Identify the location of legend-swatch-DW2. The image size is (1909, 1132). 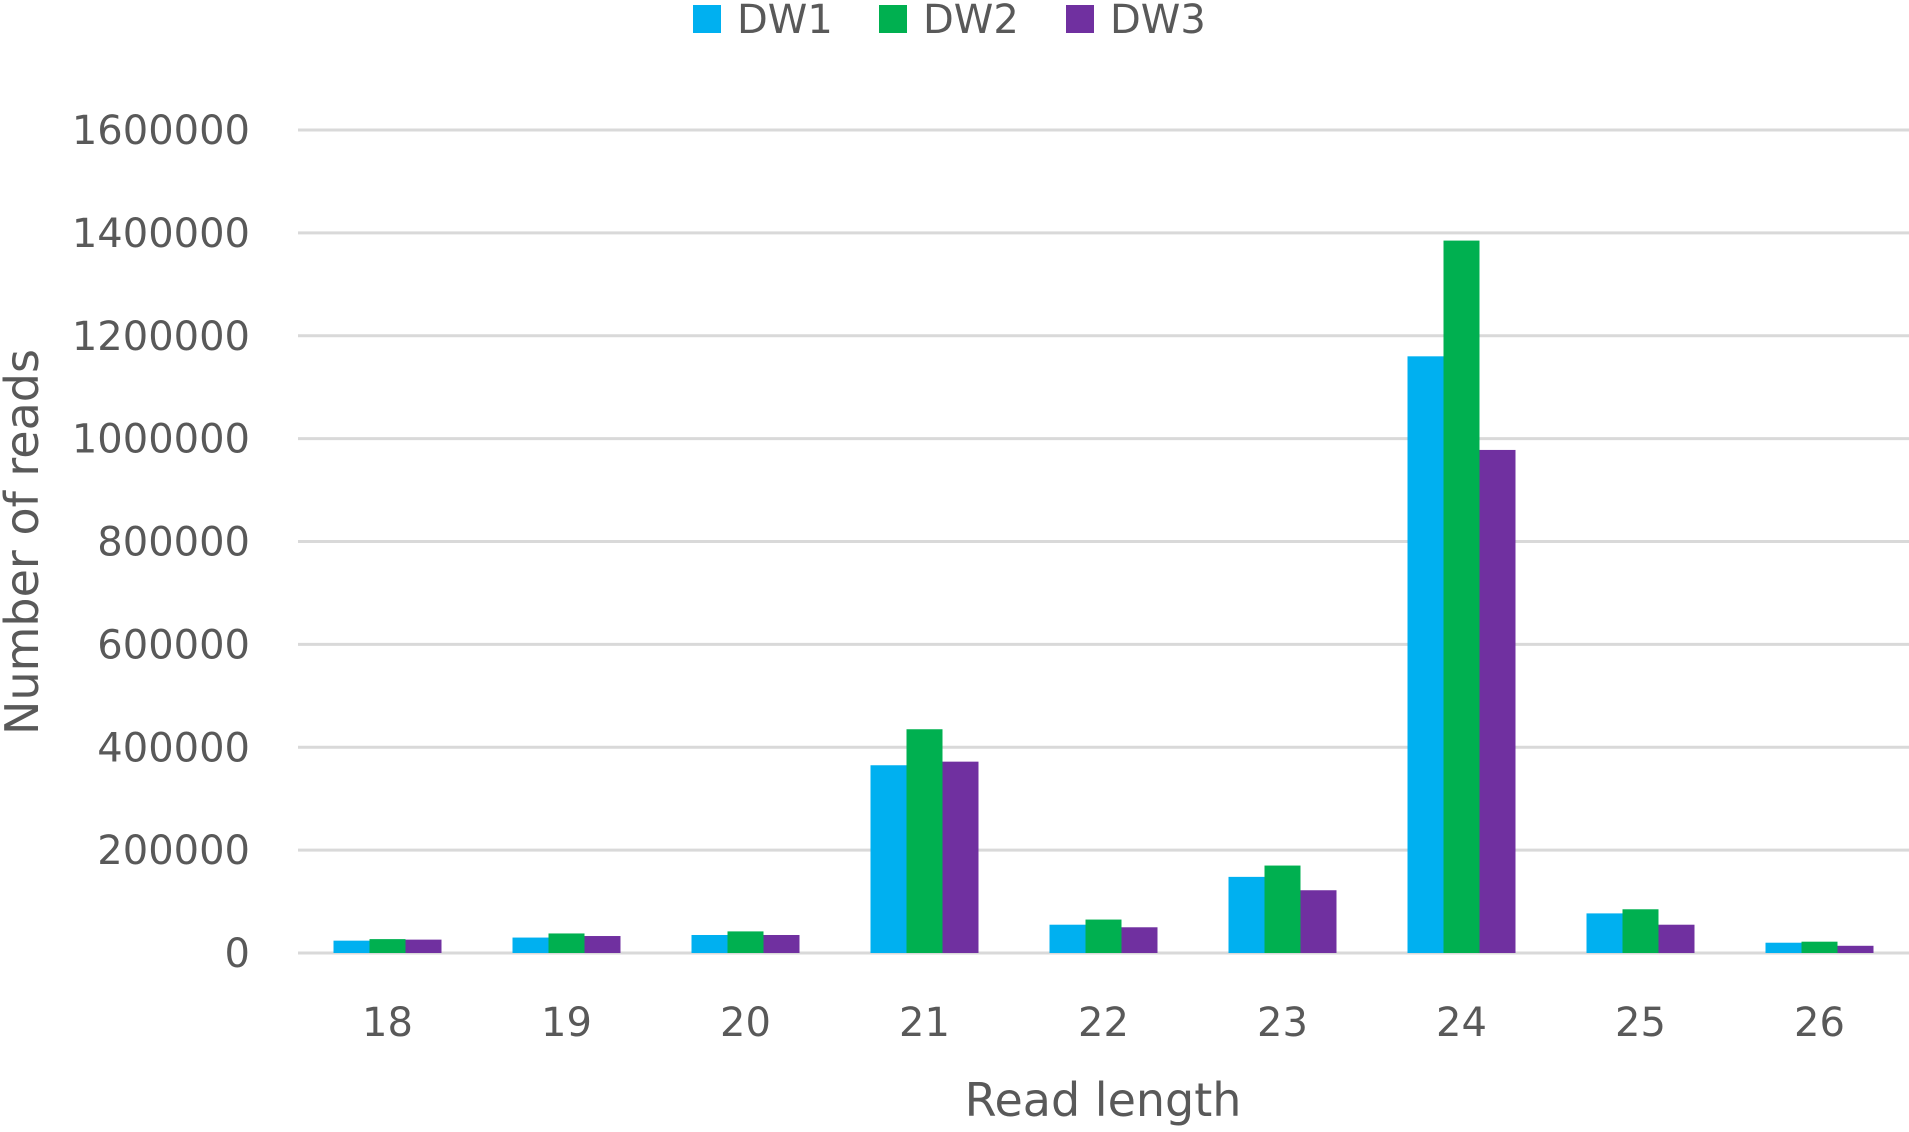
(893, 19).